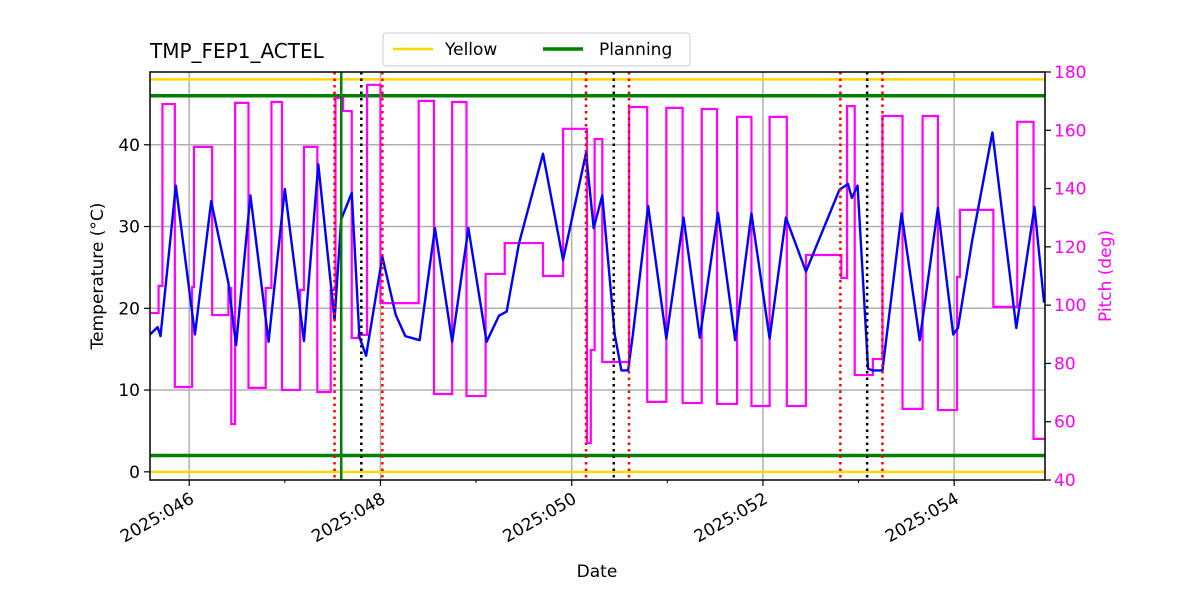 The height and width of the screenshot is (604, 1200). What do you see at coordinates (1070, 73) in the screenshot?
I see `y2-tick-label: 180` at bounding box center [1070, 73].